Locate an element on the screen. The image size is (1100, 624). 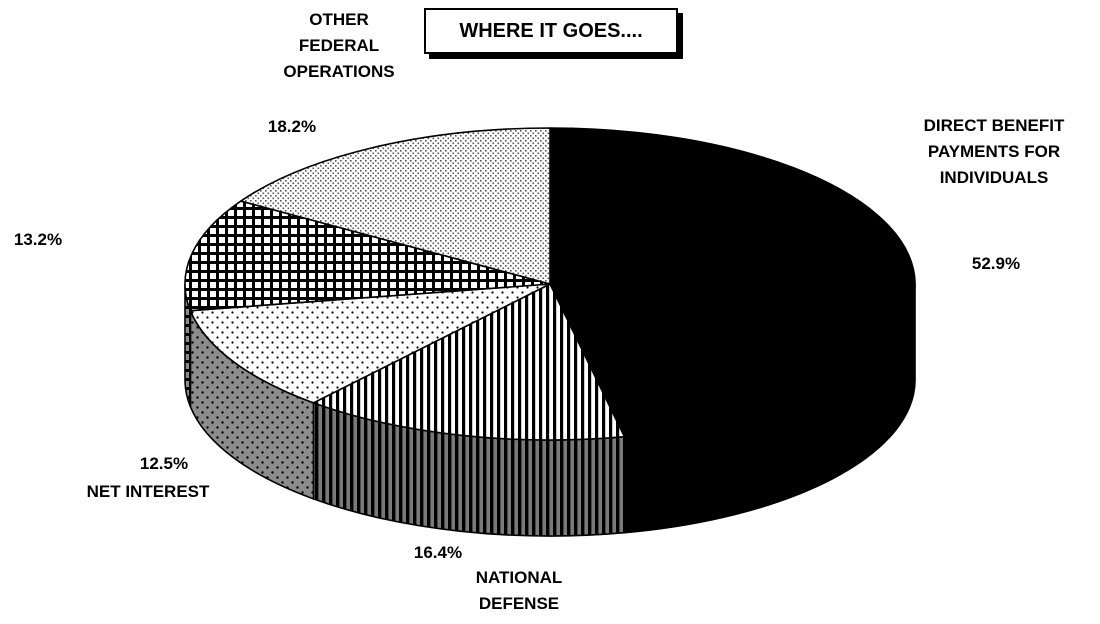
category-label-national-defense-line-2: DEFENSE is located at coordinates (519, 603).